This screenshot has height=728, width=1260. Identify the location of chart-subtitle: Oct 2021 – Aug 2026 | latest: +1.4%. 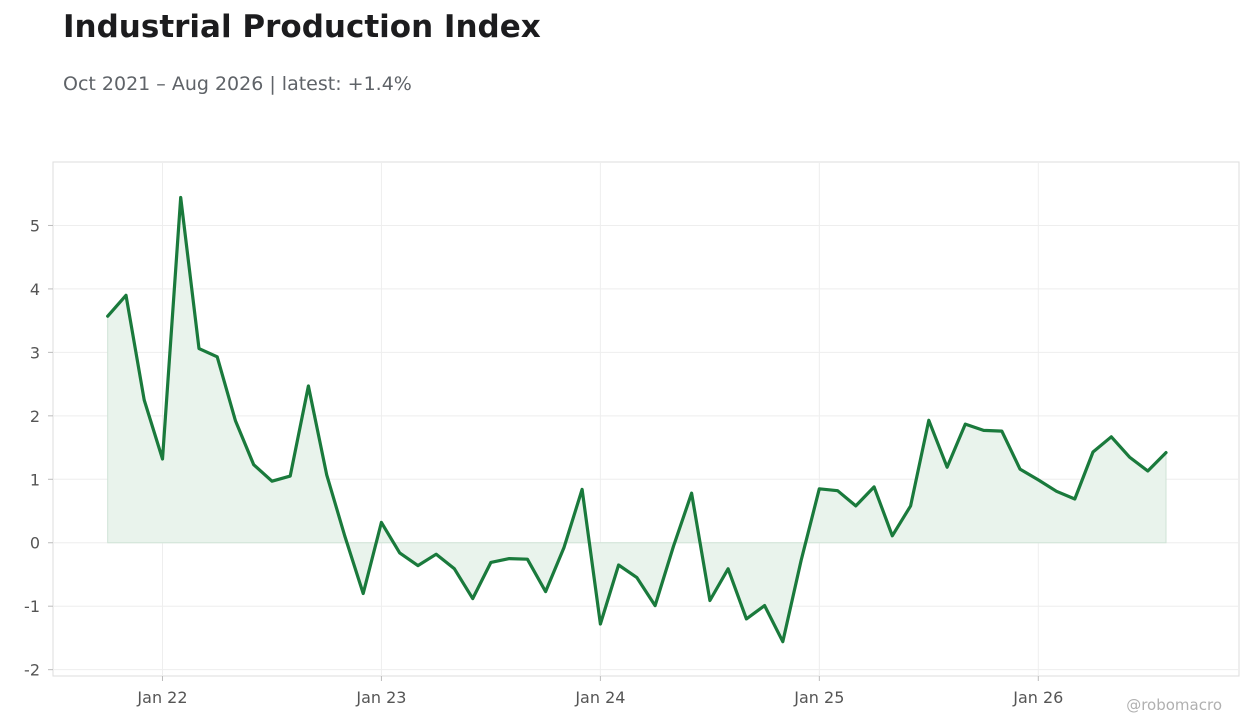
(237, 84).